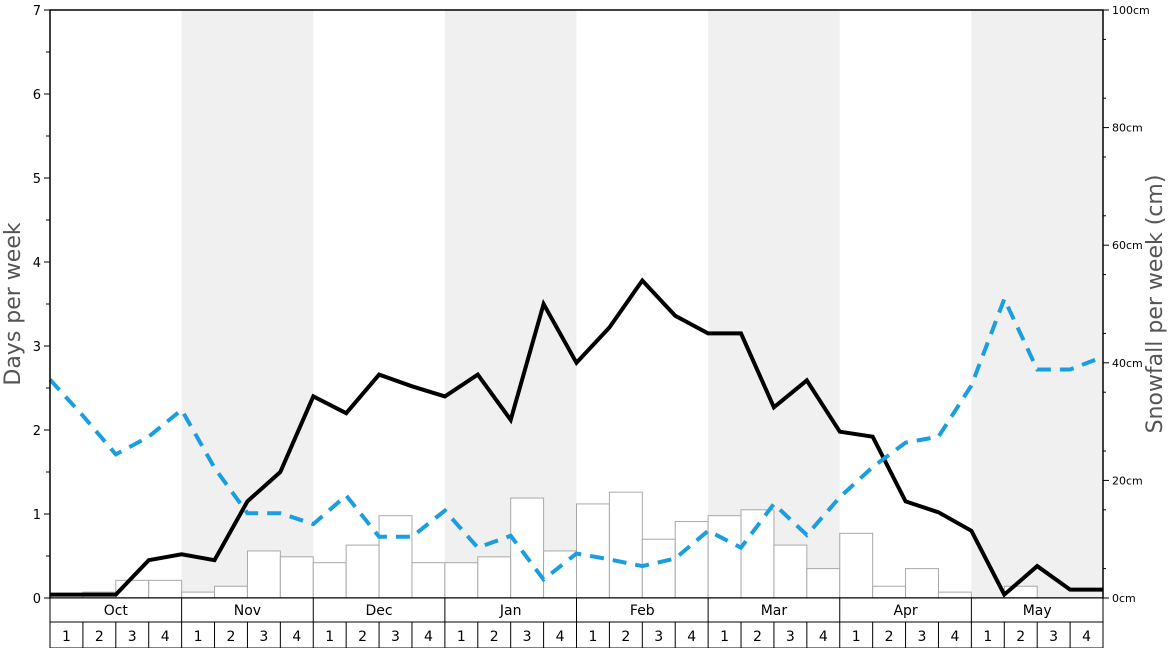 The height and width of the screenshot is (648, 1168). What do you see at coordinates (905, 611) in the screenshot?
I see `month-label: Apr` at bounding box center [905, 611].